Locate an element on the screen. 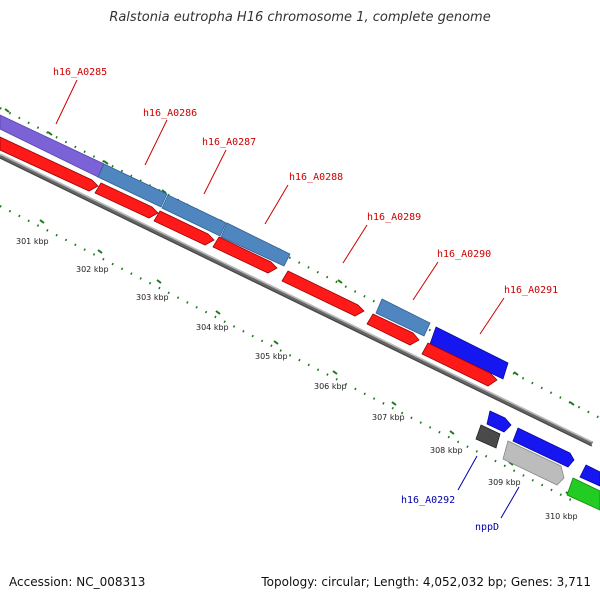 This screenshot has height=600, width=600. feature-h16-A0286 is located at coordinates (132, 185).